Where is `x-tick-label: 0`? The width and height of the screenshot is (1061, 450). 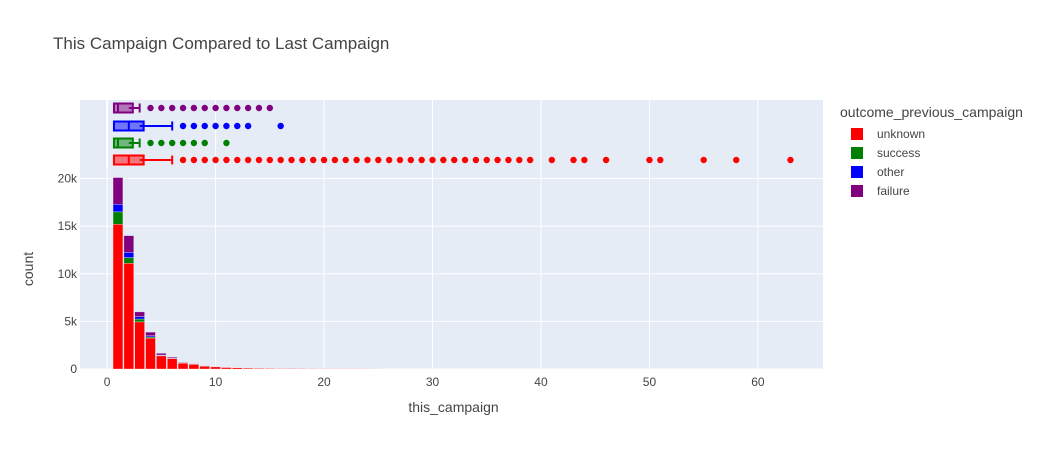 x-tick-label: 0 is located at coordinates (107, 382).